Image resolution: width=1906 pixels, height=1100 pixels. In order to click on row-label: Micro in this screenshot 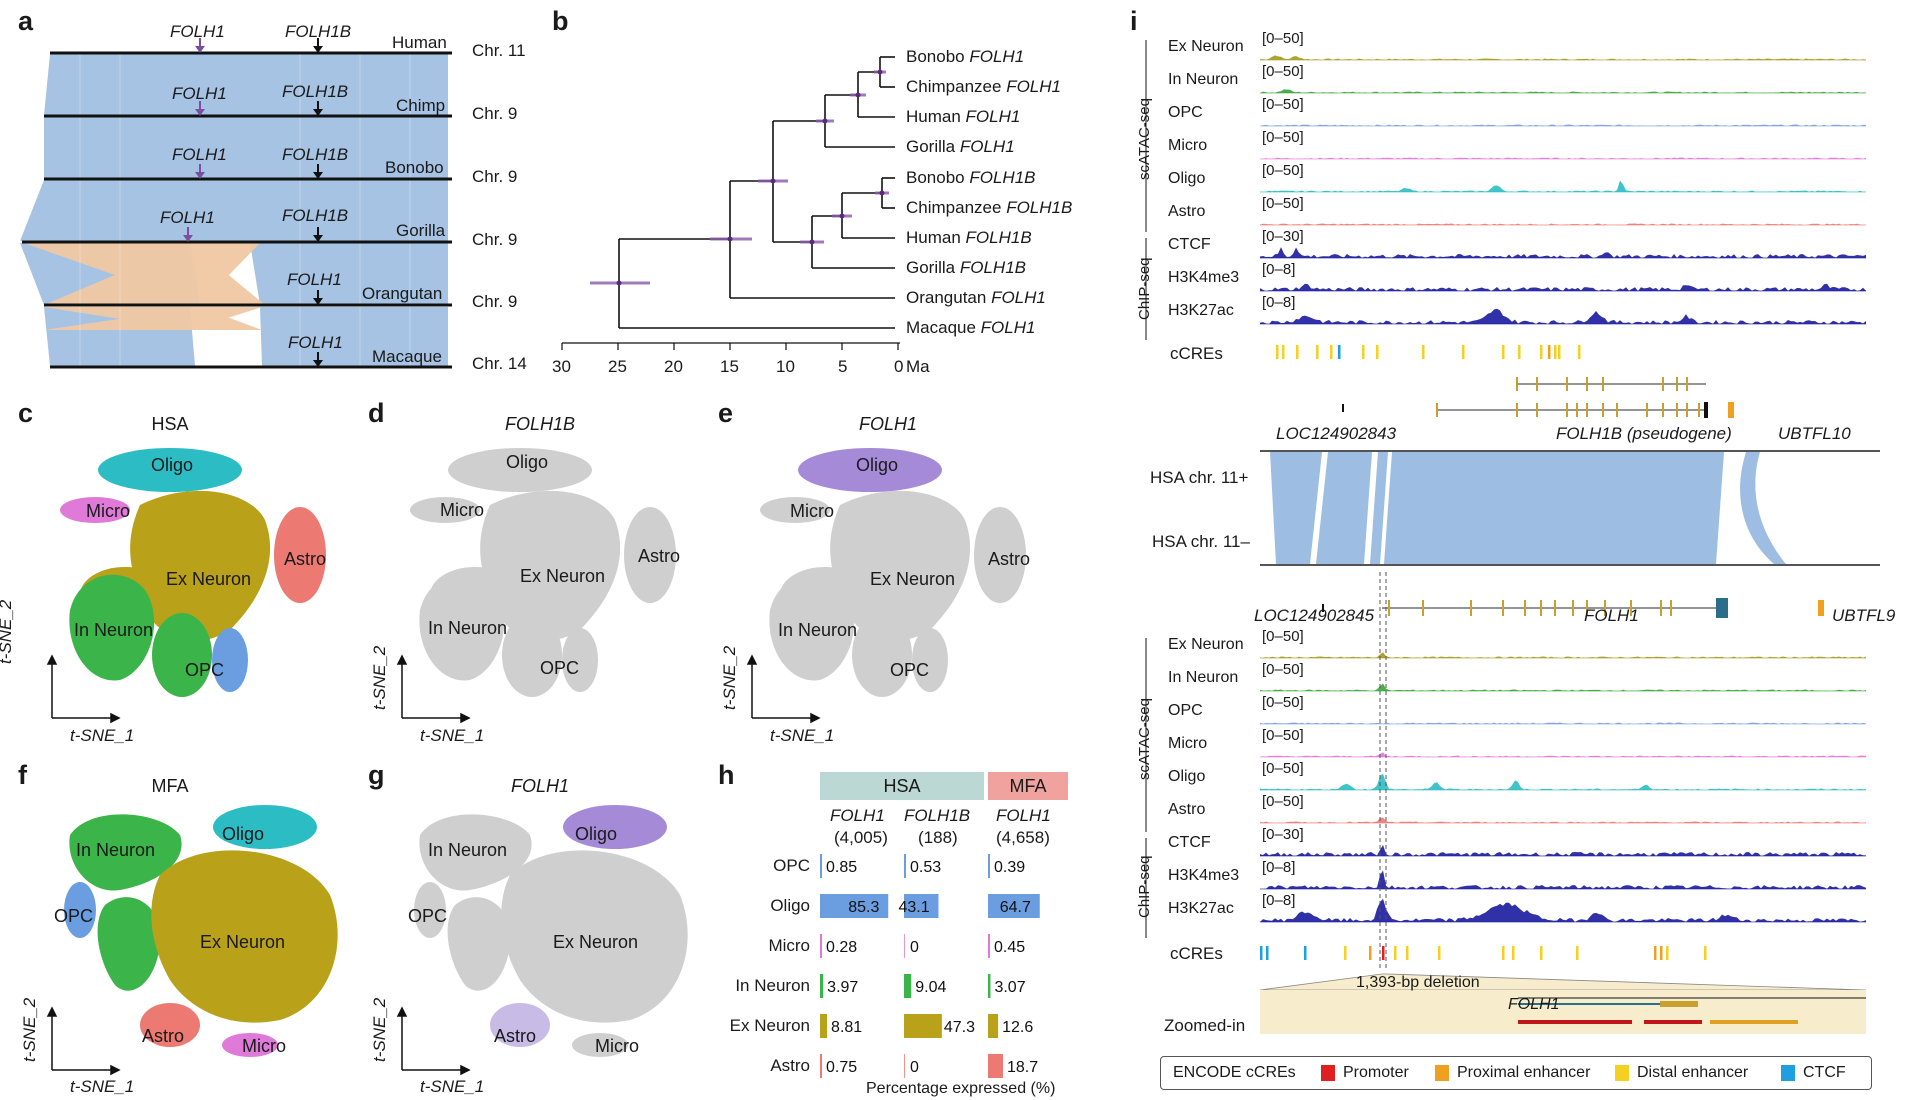, I will do `click(789, 945)`.